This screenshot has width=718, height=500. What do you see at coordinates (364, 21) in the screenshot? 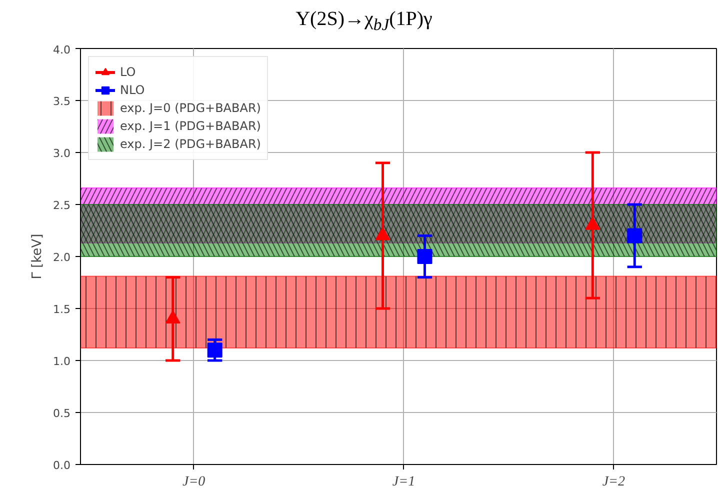
I see `chart-title: Υ(2S)→χ$_{bJ}$(1P)γ` at bounding box center [364, 21].